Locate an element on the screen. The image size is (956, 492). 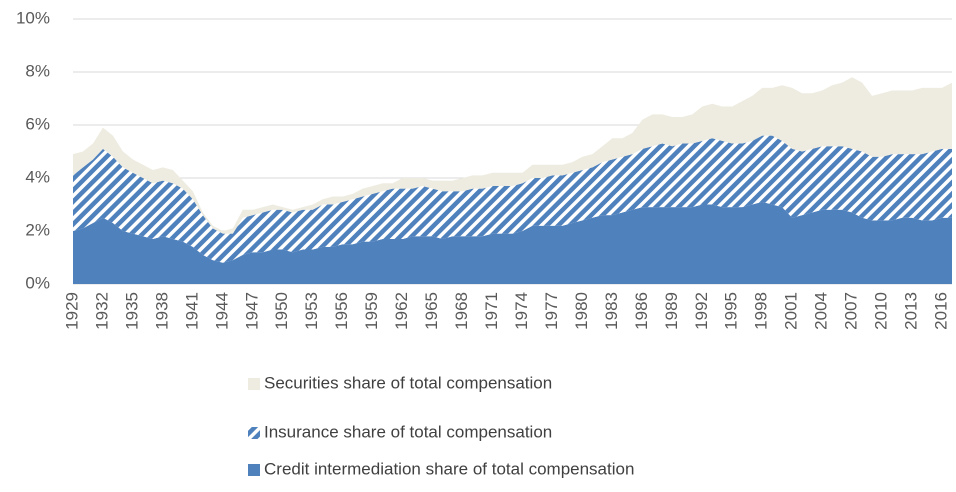
x-tick-label: 1995 is located at coordinates (731, 311).